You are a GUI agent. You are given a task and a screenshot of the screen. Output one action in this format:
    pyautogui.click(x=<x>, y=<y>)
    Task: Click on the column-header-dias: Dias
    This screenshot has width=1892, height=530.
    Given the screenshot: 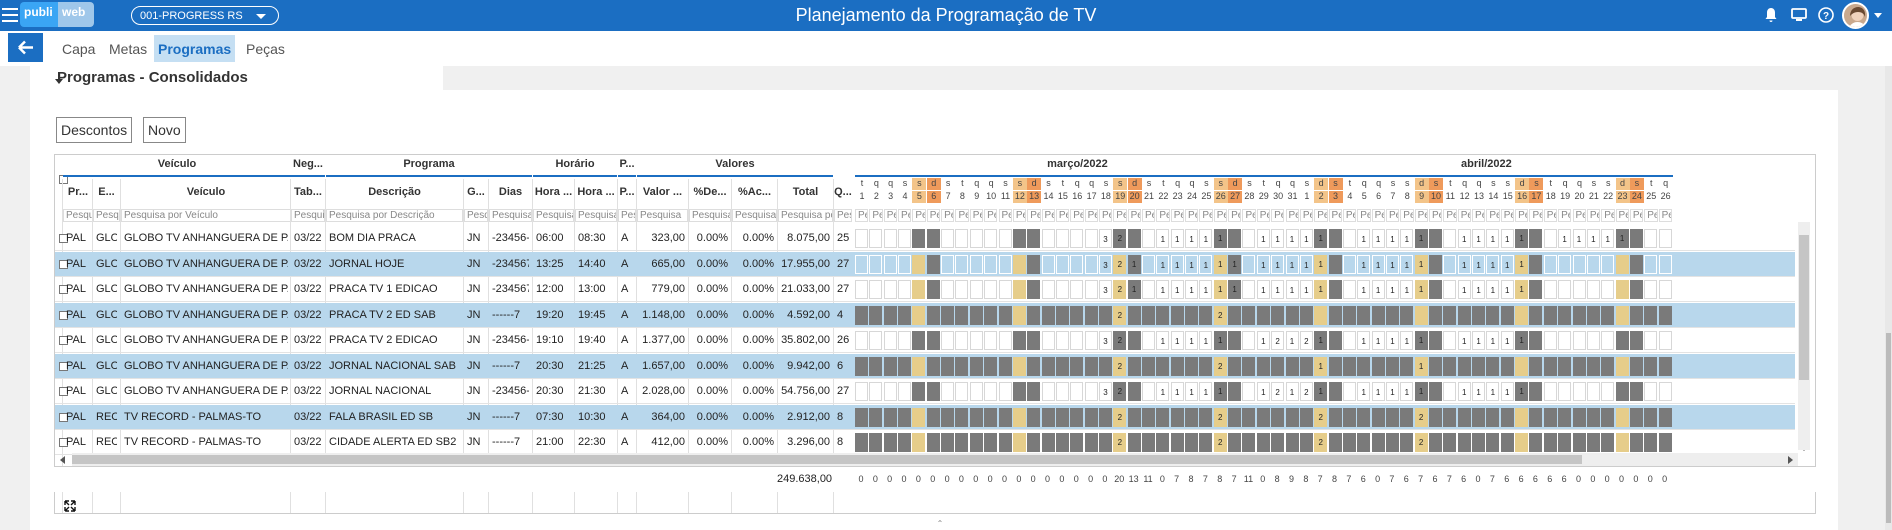 What is the action you would take?
    pyautogui.click(x=510, y=192)
    